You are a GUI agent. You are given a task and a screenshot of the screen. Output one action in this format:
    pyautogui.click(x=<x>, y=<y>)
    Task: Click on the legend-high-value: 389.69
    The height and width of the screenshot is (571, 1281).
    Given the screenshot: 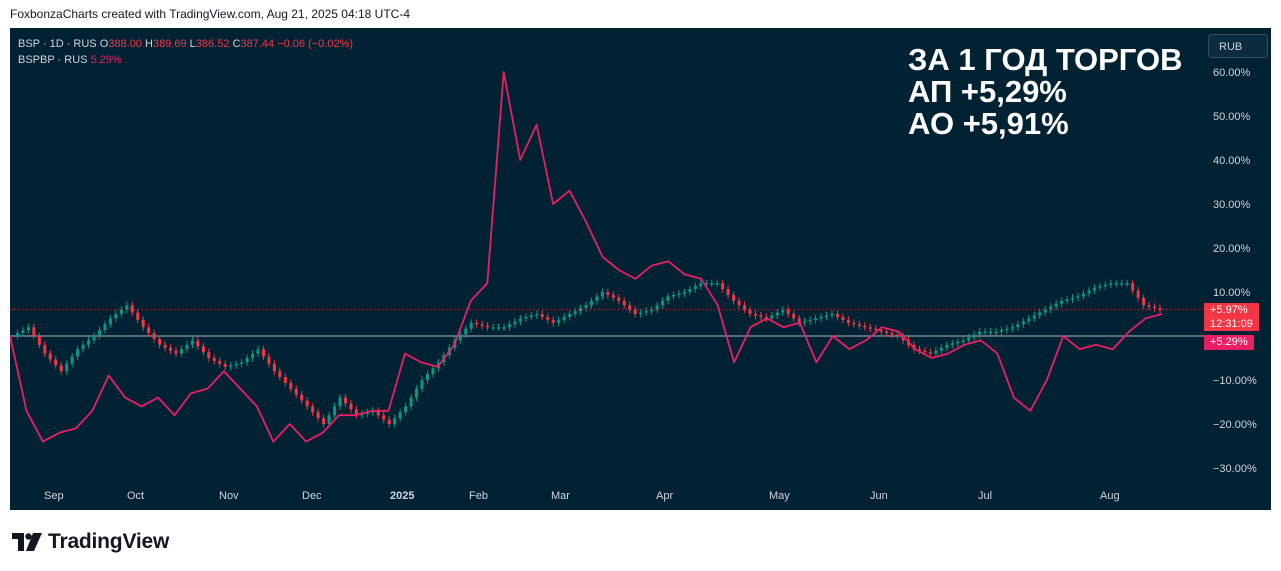 What is the action you would take?
    pyautogui.click(x=169, y=44)
    